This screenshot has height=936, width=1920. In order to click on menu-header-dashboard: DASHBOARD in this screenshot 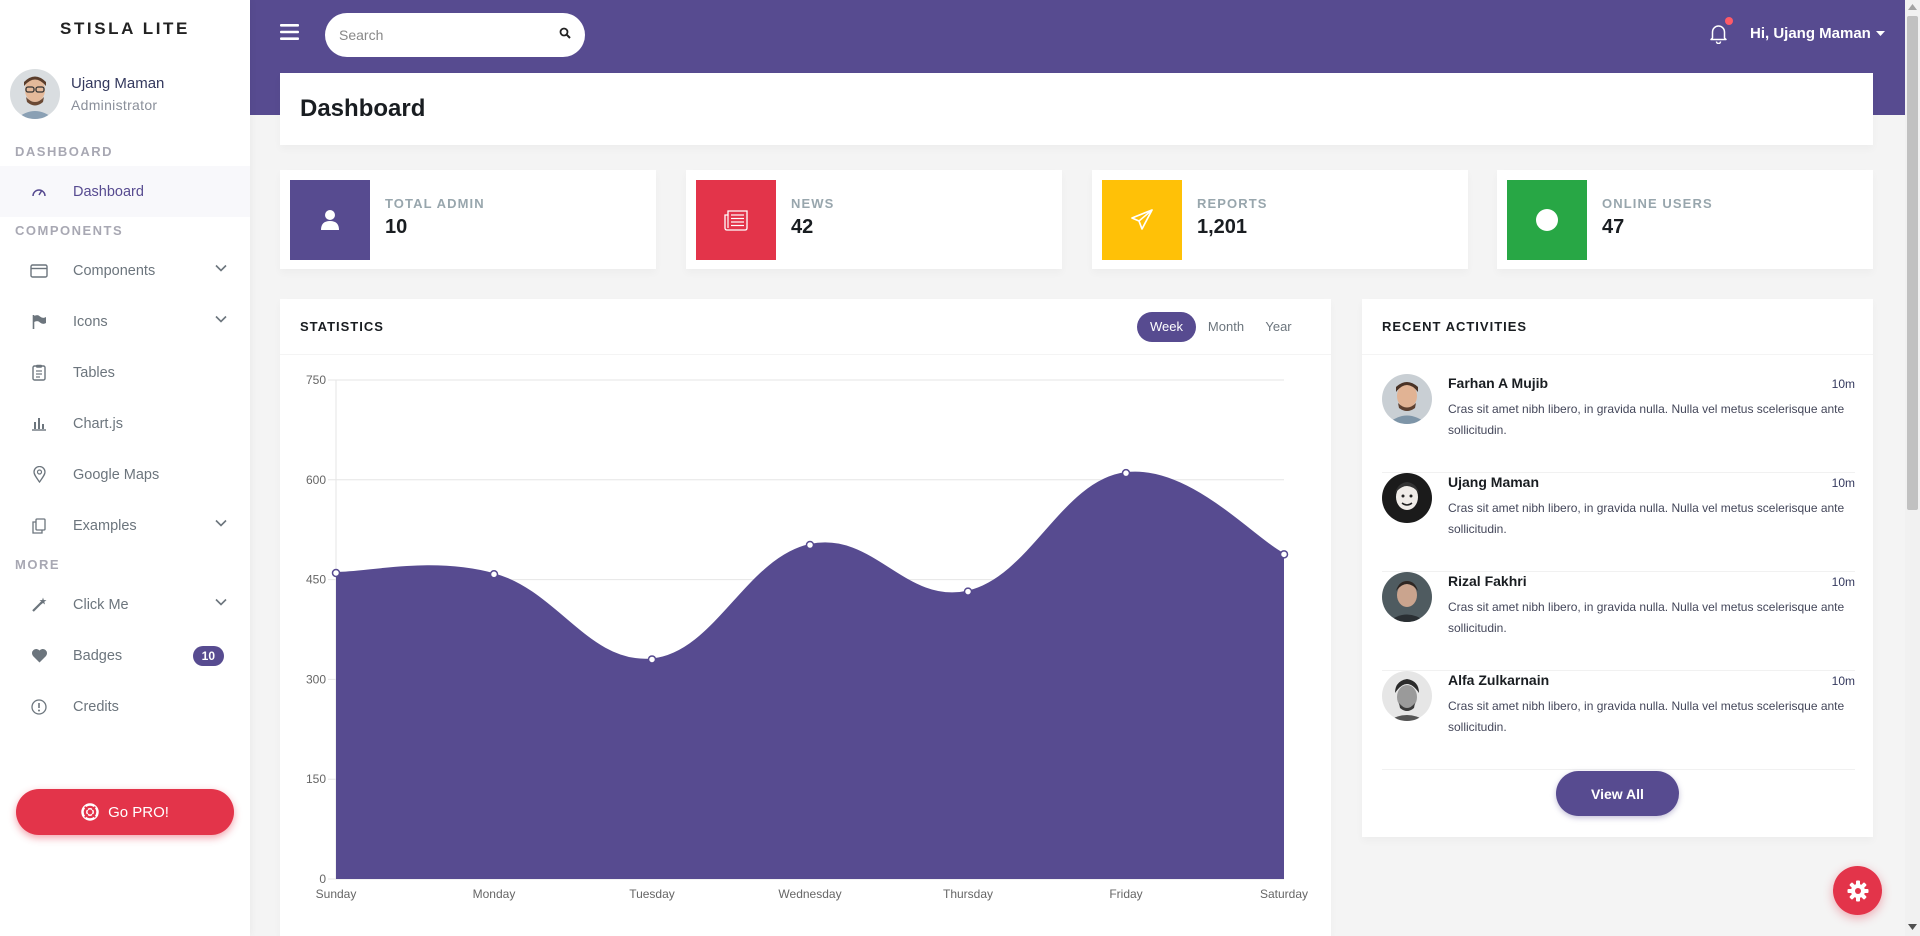, I will do `click(64, 151)`.